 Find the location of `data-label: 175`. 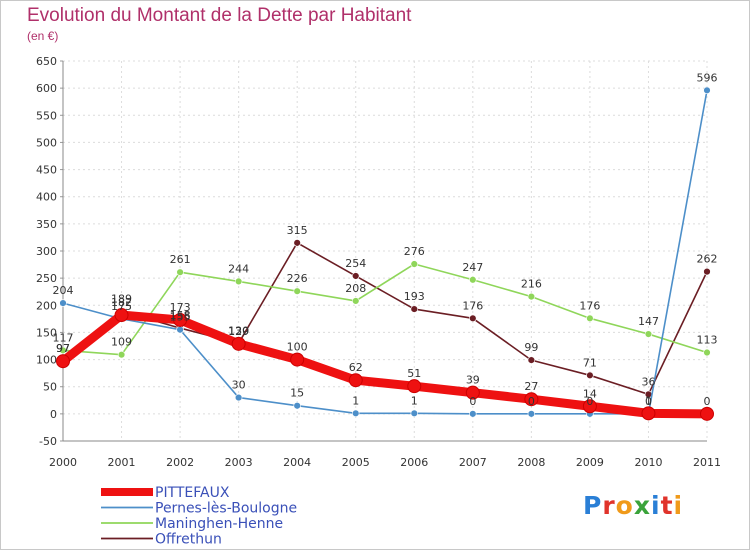

data-label: 175 is located at coordinates (121, 306).